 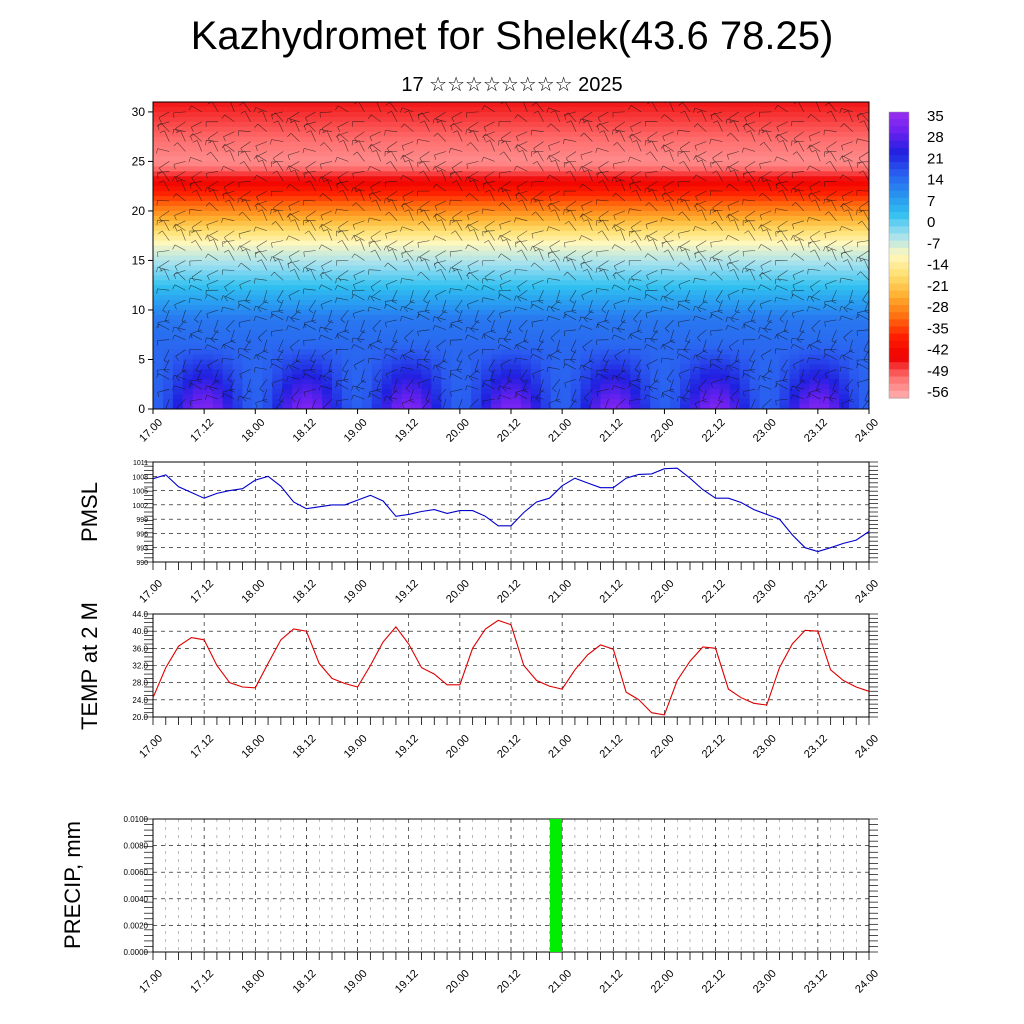 I want to click on y-tick-label: 5, so click(x=141, y=359).